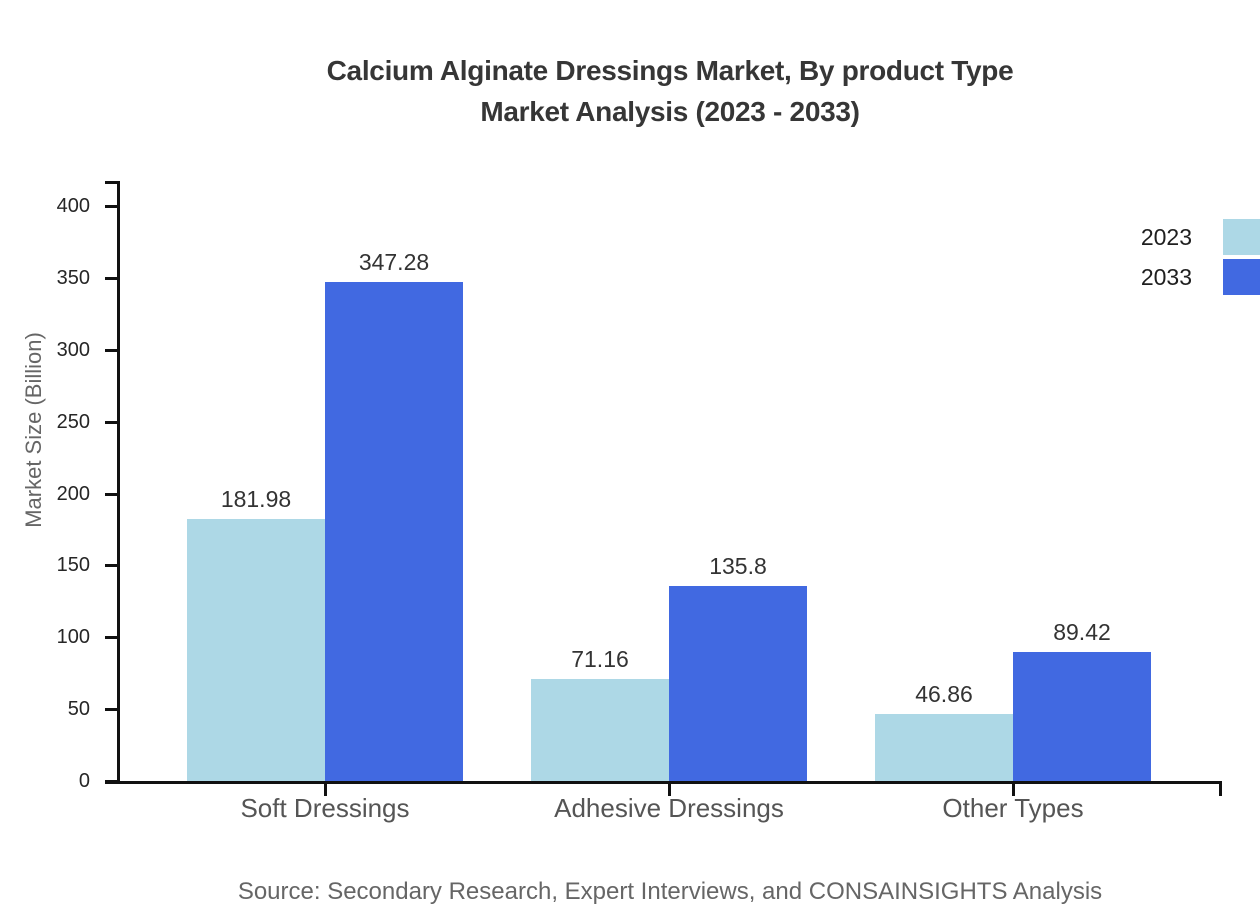  What do you see at coordinates (1082, 716) in the screenshot?
I see `bar-2033-other-types` at bounding box center [1082, 716].